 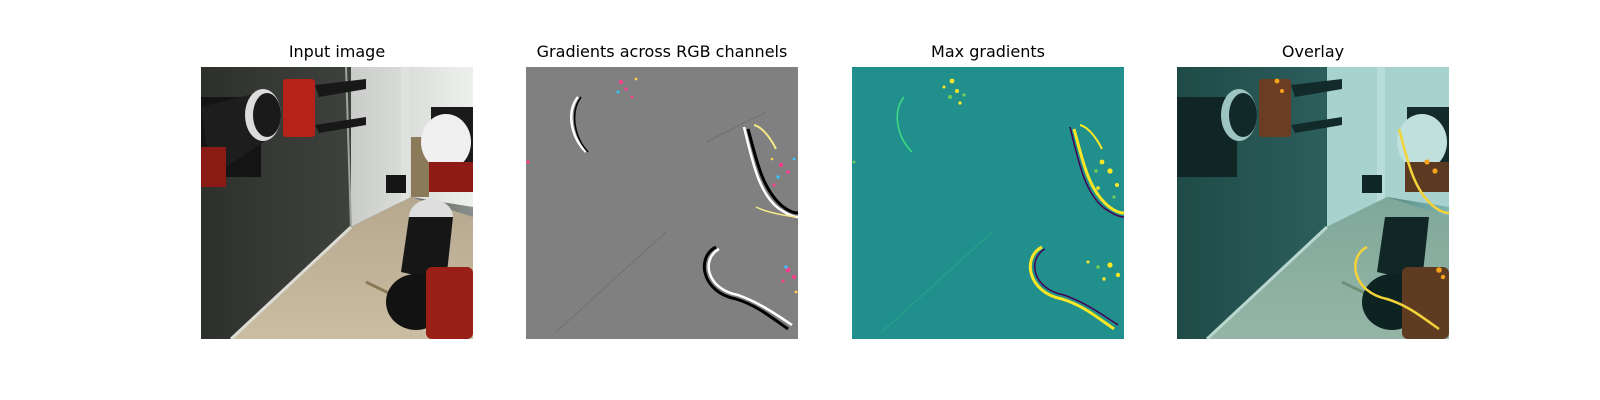 I want to click on overlay-image, so click(x=1313, y=203).